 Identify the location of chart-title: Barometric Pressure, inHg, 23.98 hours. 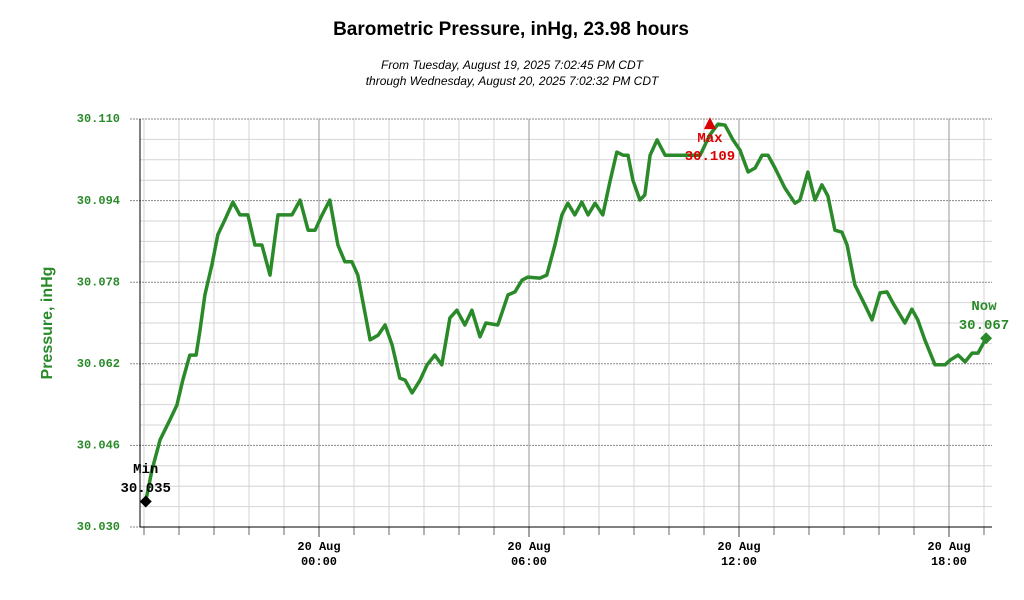
(511, 29).